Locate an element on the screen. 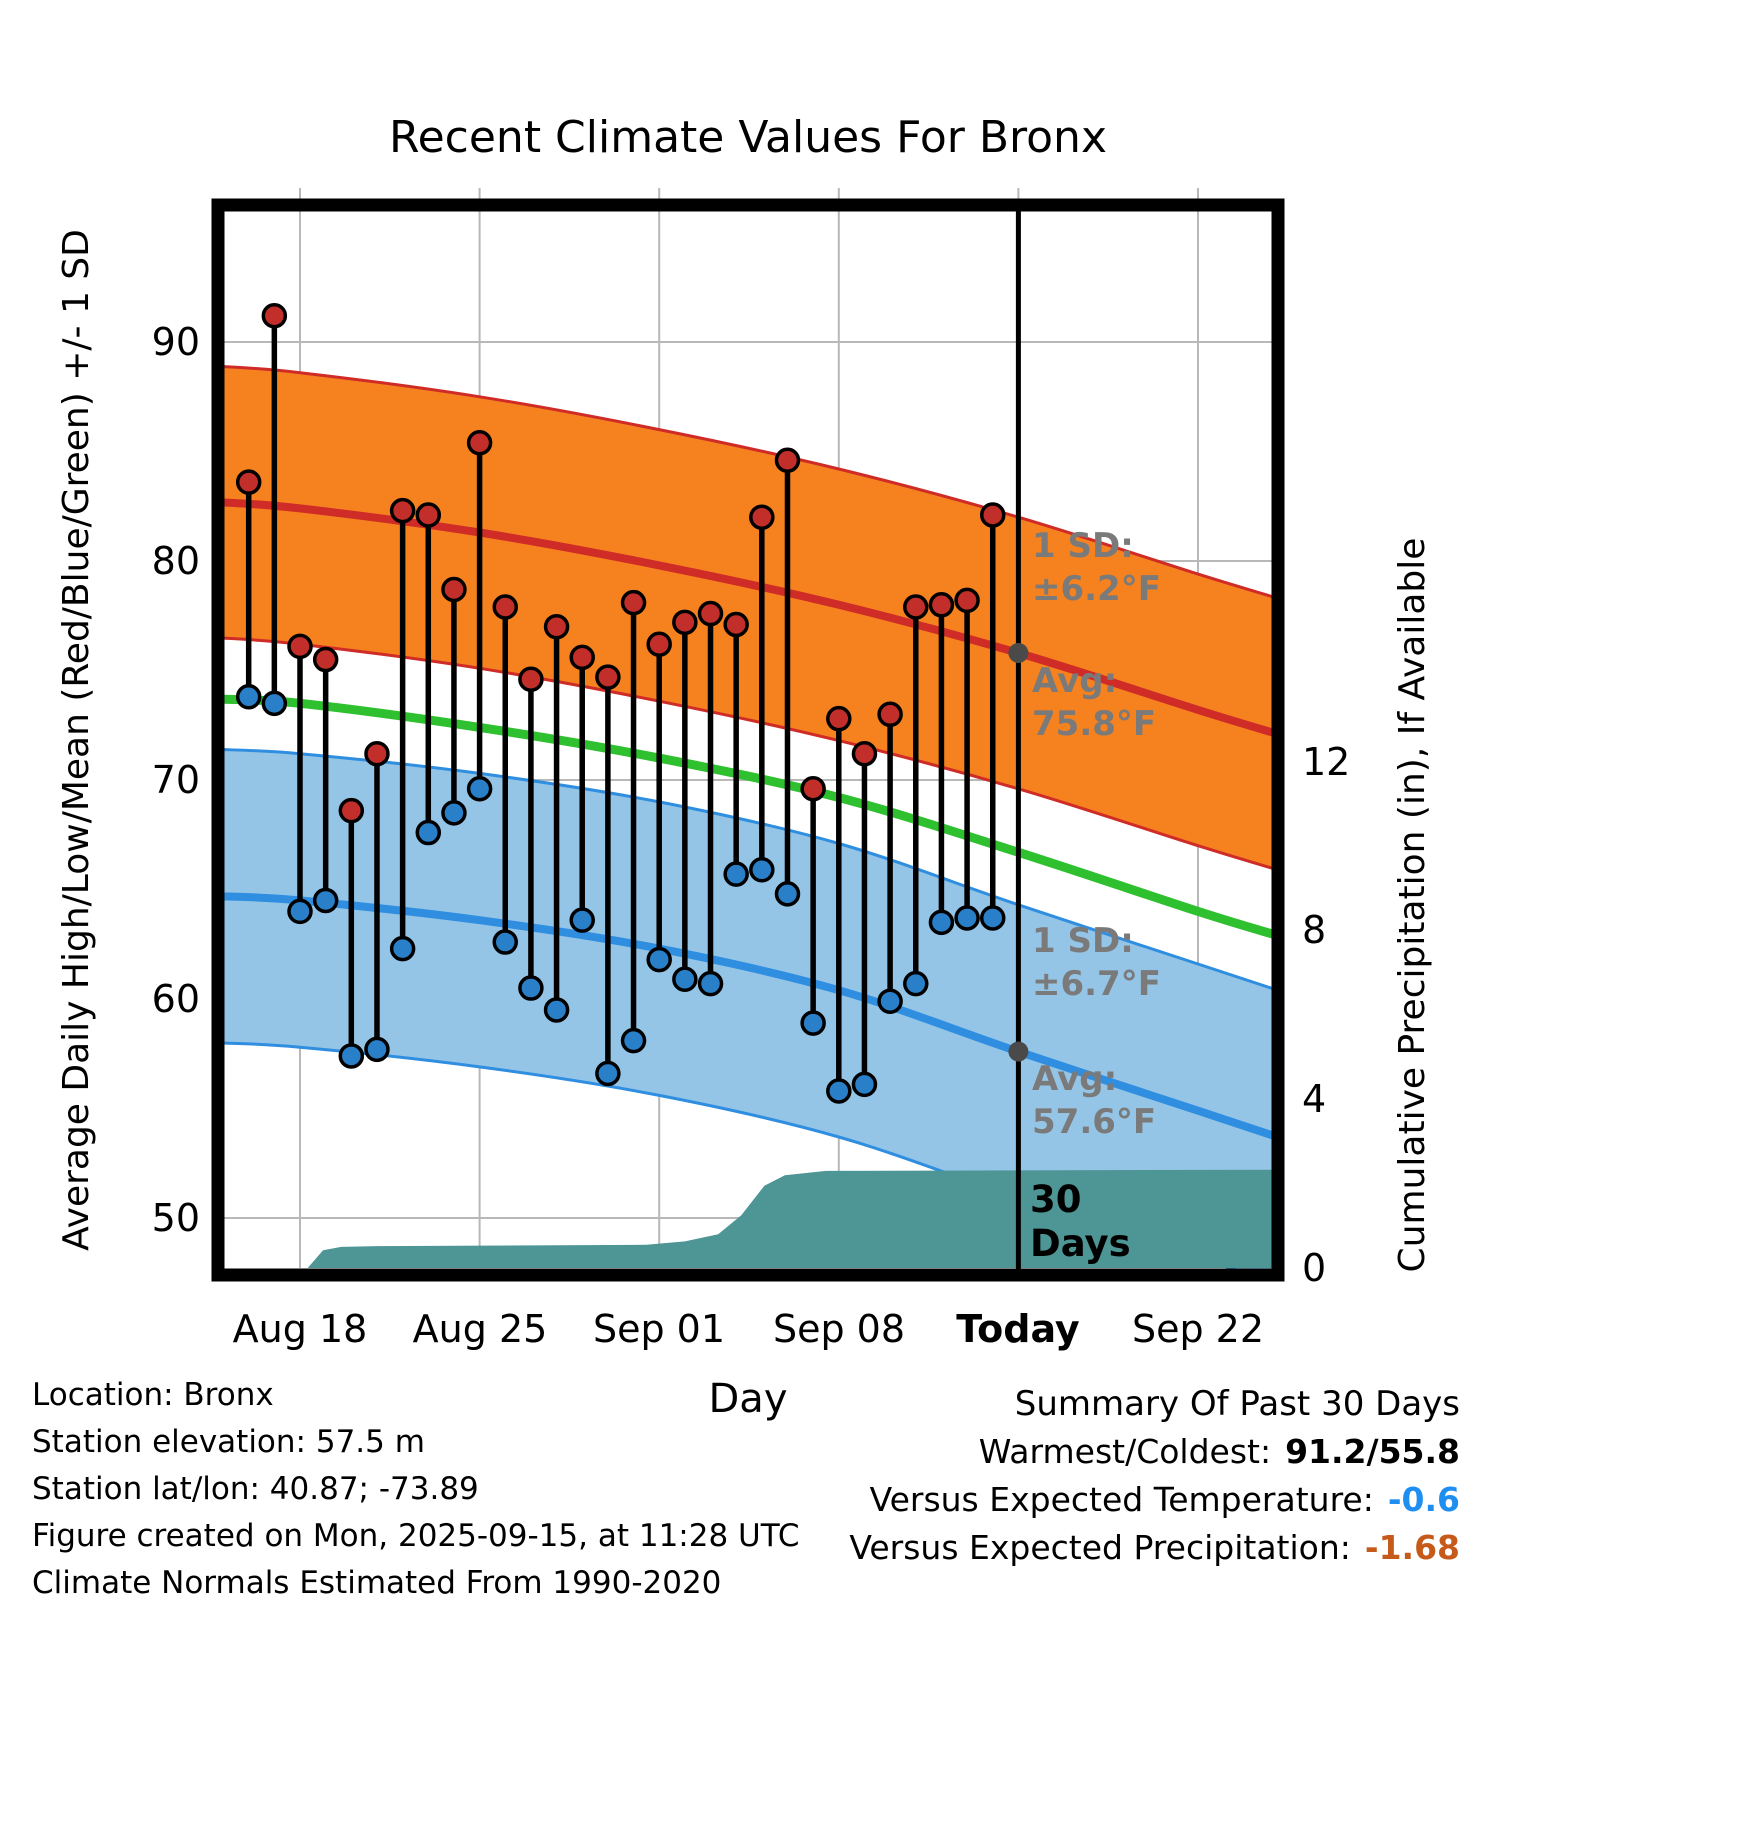 The image size is (1748, 1828). high-band-upper-edge is located at coordinates (748, 482).